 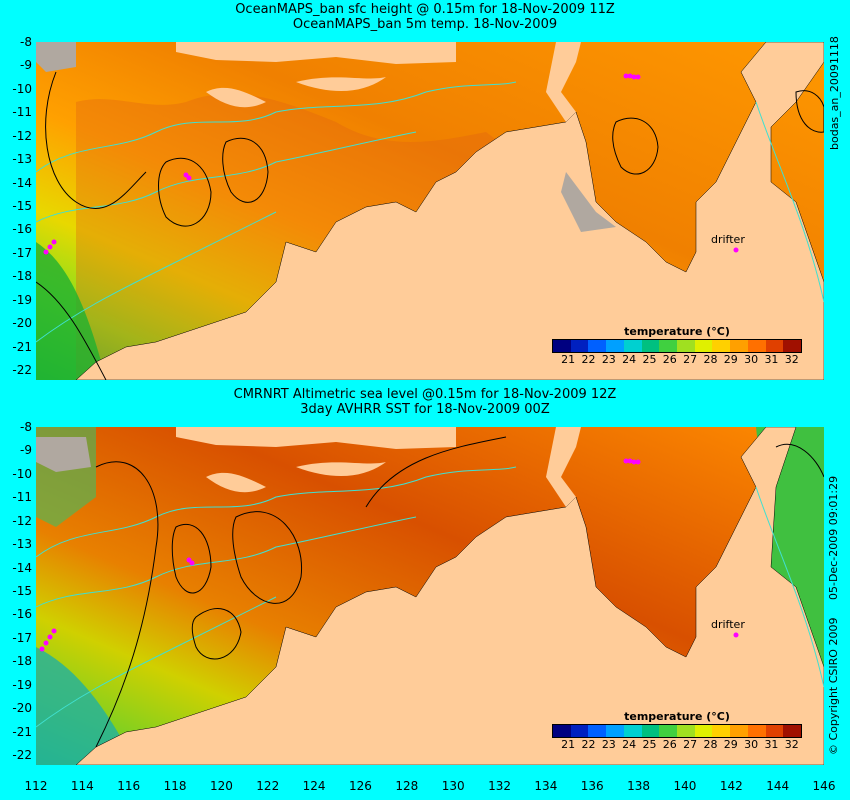 What do you see at coordinates (56, 57) in the screenshot?
I see `no-data-area` at bounding box center [56, 57].